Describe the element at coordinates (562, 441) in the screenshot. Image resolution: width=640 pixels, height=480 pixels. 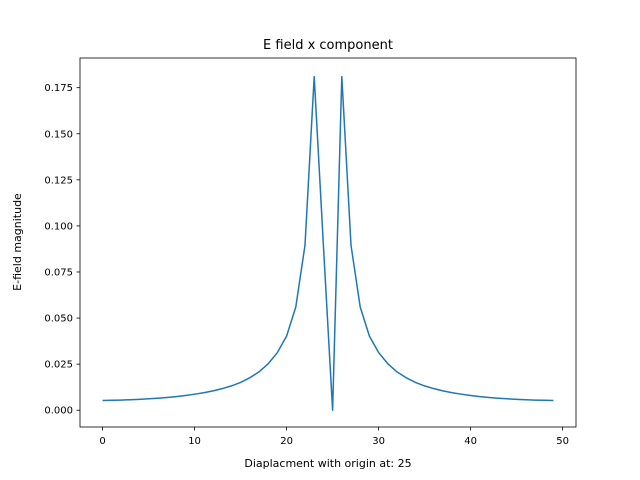
I see `x-tick-label: 50` at that location.